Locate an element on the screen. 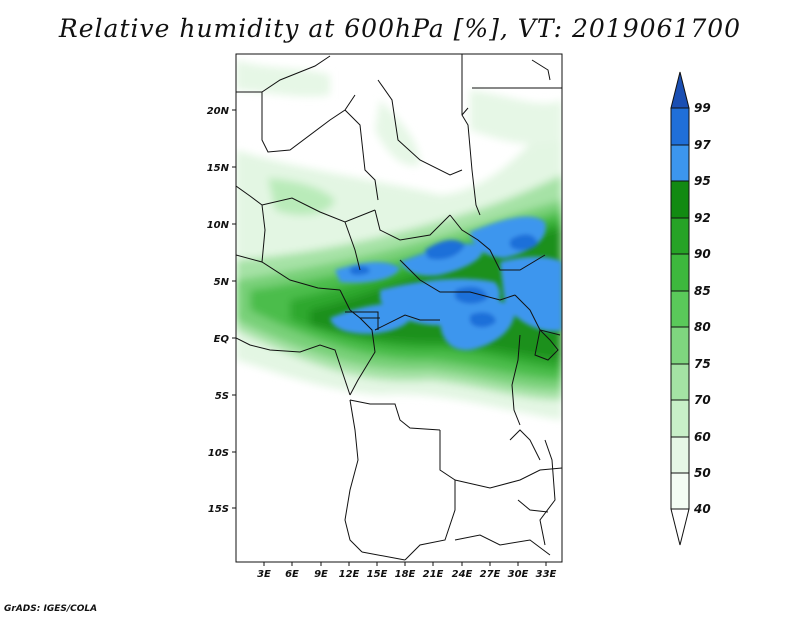  colorbar-label-80: 80 is located at coordinates (702, 327).